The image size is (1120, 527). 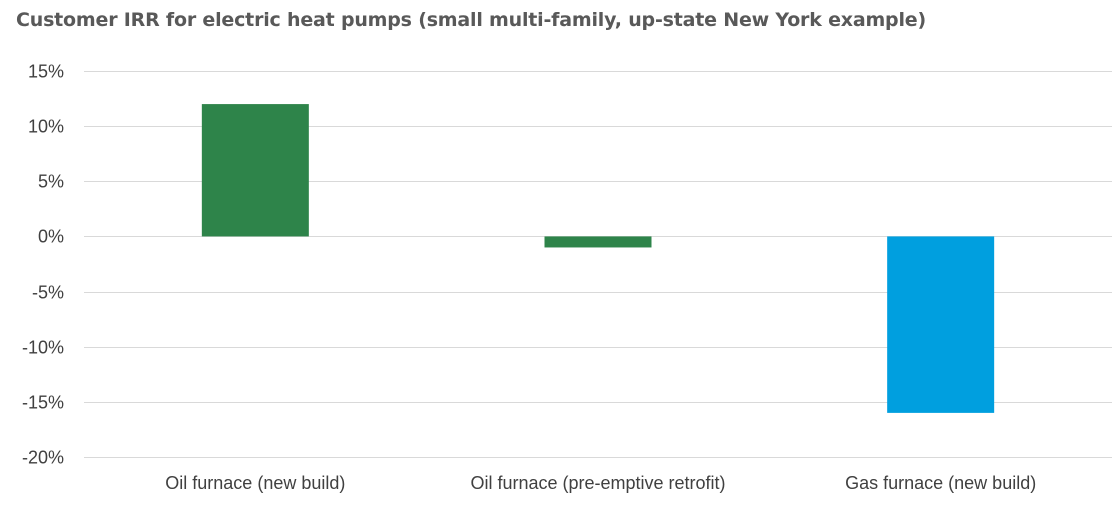 I want to click on y-tick-label: 10%, so click(x=46, y=127).